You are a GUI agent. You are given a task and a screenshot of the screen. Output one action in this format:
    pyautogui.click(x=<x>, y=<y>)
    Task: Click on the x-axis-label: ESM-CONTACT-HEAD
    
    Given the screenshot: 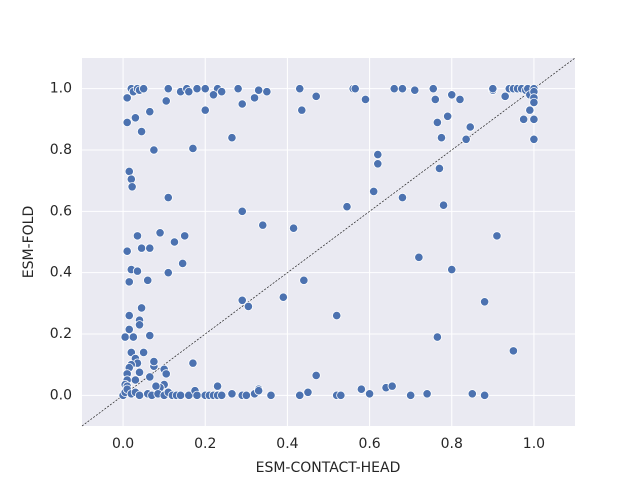 What is the action you would take?
    pyautogui.click(x=328, y=468)
    